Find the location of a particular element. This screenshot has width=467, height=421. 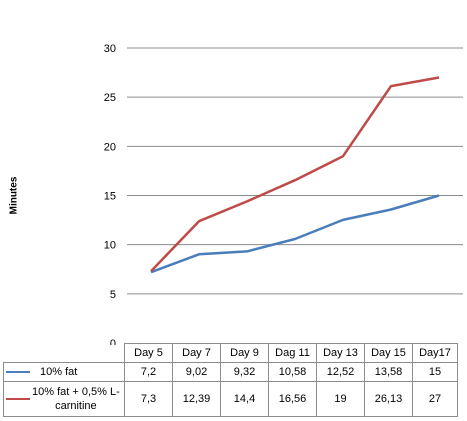

y-tick-label: 20 is located at coordinates (110, 147).